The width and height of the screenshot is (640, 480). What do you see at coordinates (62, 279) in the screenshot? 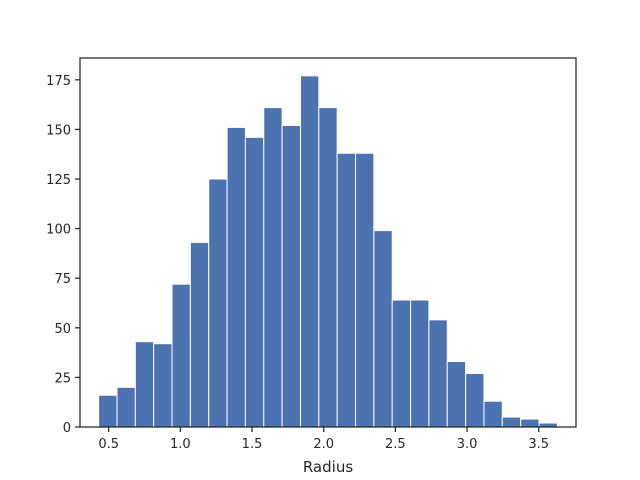
I see `y-tick-label: 75` at bounding box center [62, 279].